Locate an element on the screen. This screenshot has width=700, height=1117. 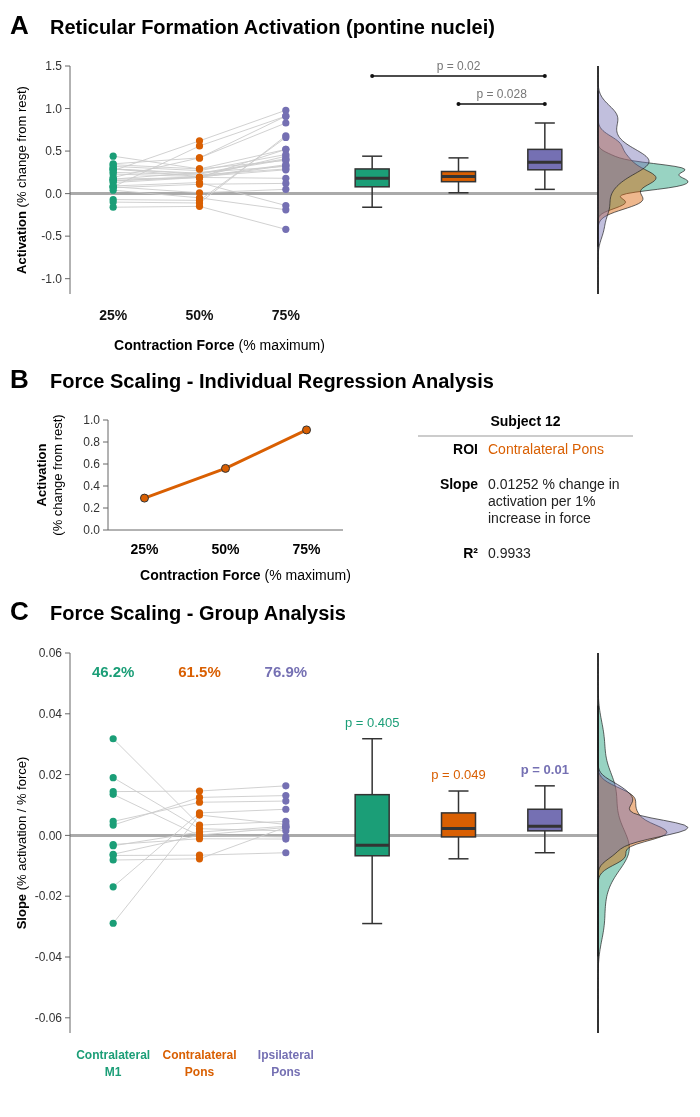
y-tick-label: 0.8 is located at coordinates (92, 442).